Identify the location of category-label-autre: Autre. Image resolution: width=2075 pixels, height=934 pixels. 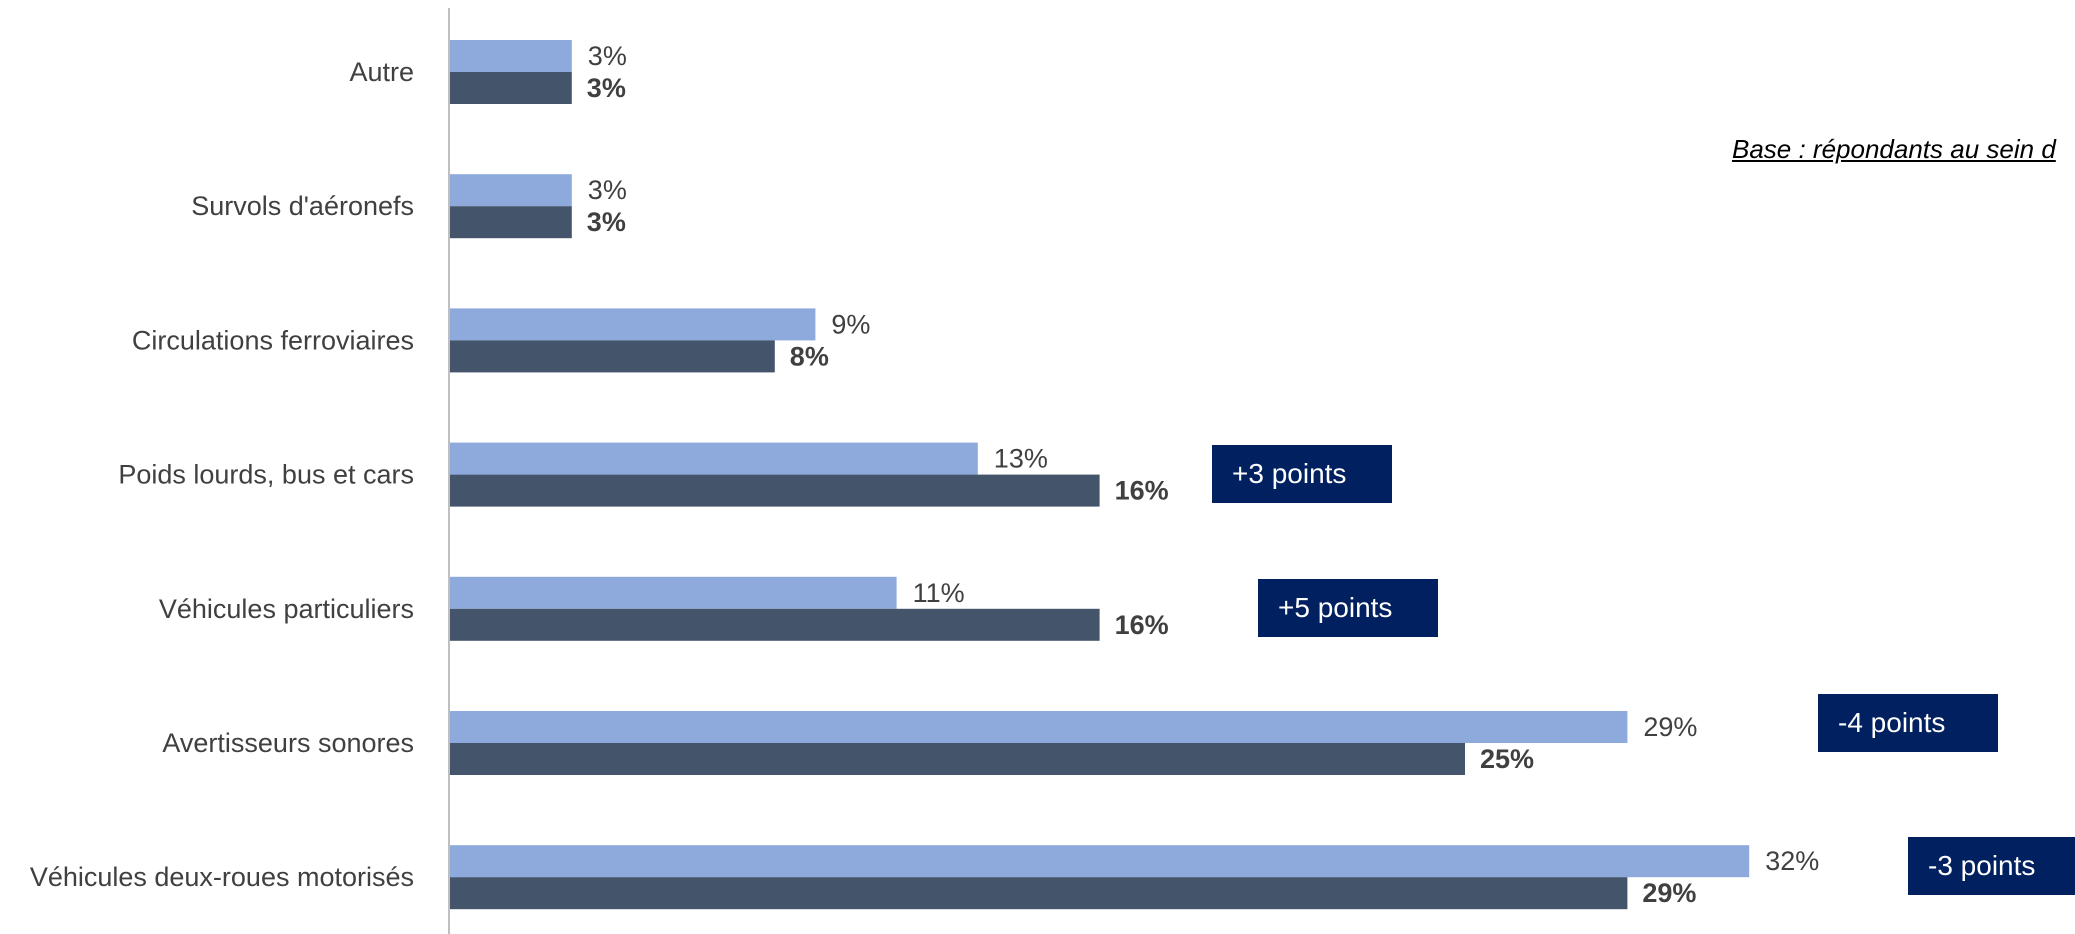
(381, 72).